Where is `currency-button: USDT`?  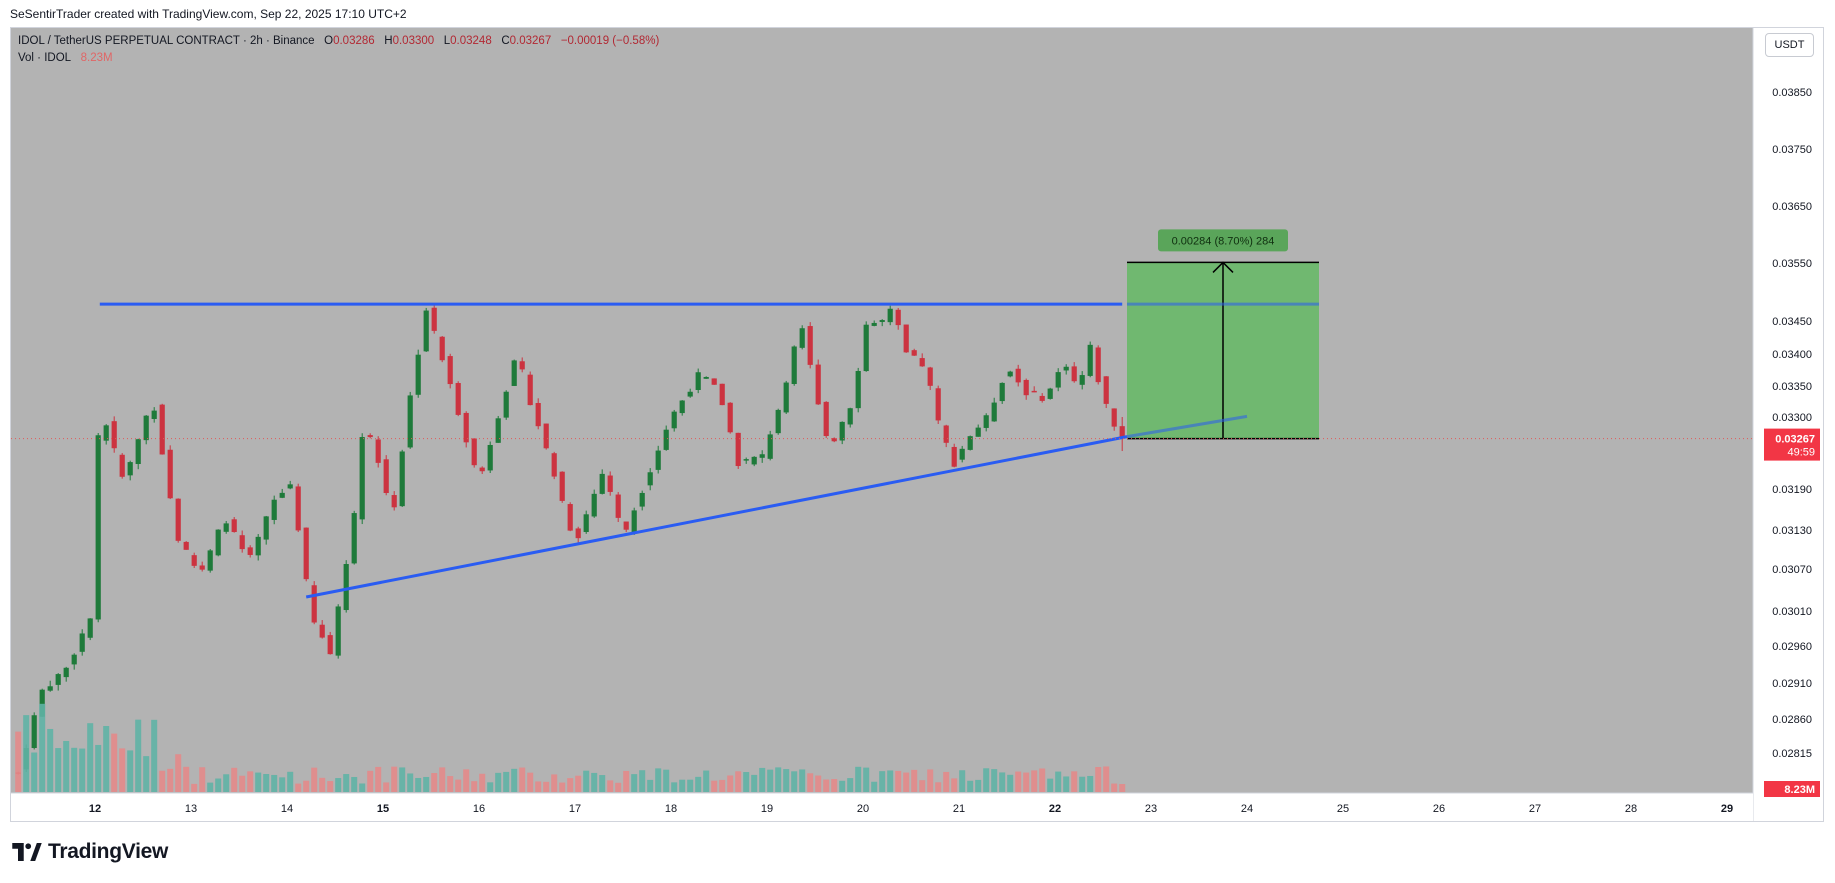 currency-button: USDT is located at coordinates (1789, 45).